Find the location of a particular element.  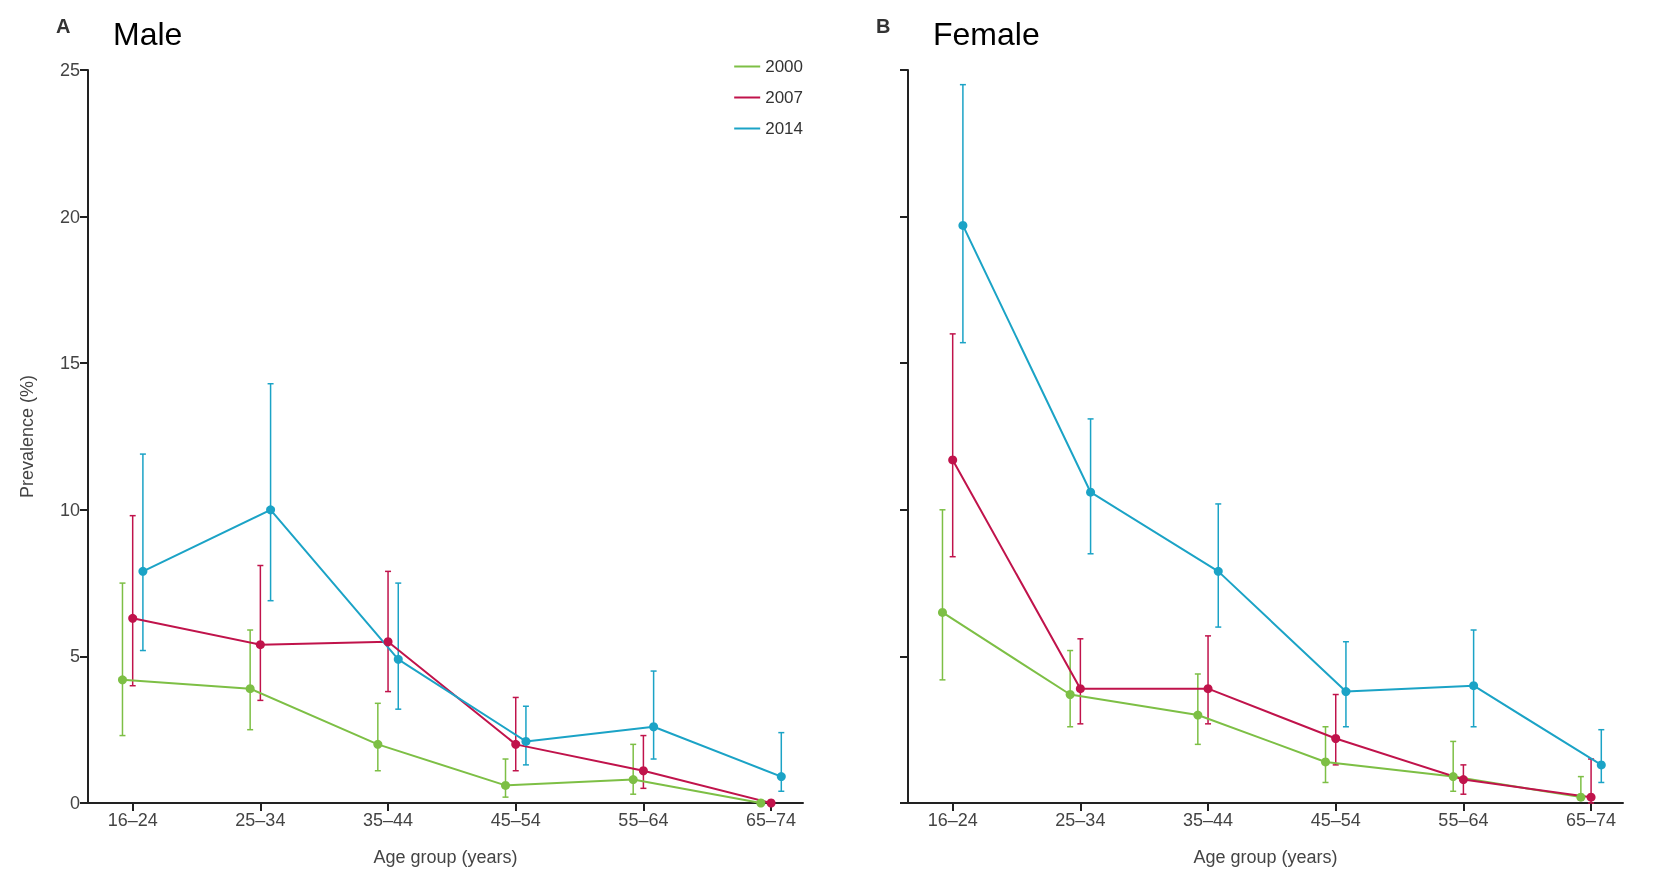

y-tick-label: 25 is located at coordinates (69, 70).